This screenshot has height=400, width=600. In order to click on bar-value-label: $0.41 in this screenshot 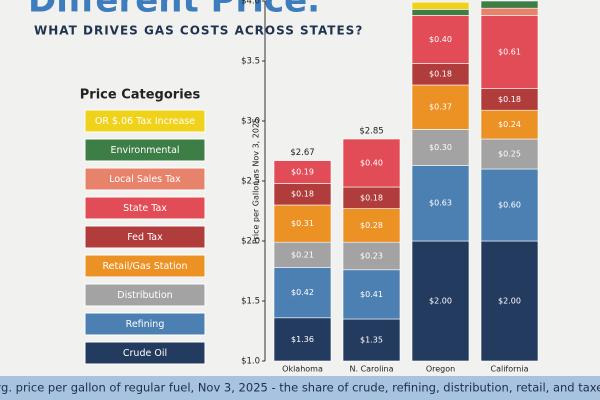, I will do `click(371, 294)`.